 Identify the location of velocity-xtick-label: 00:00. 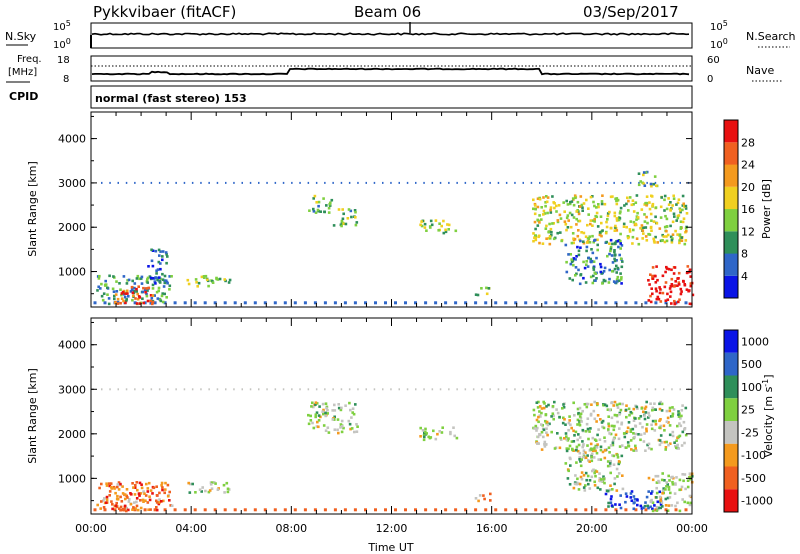
(692, 528).